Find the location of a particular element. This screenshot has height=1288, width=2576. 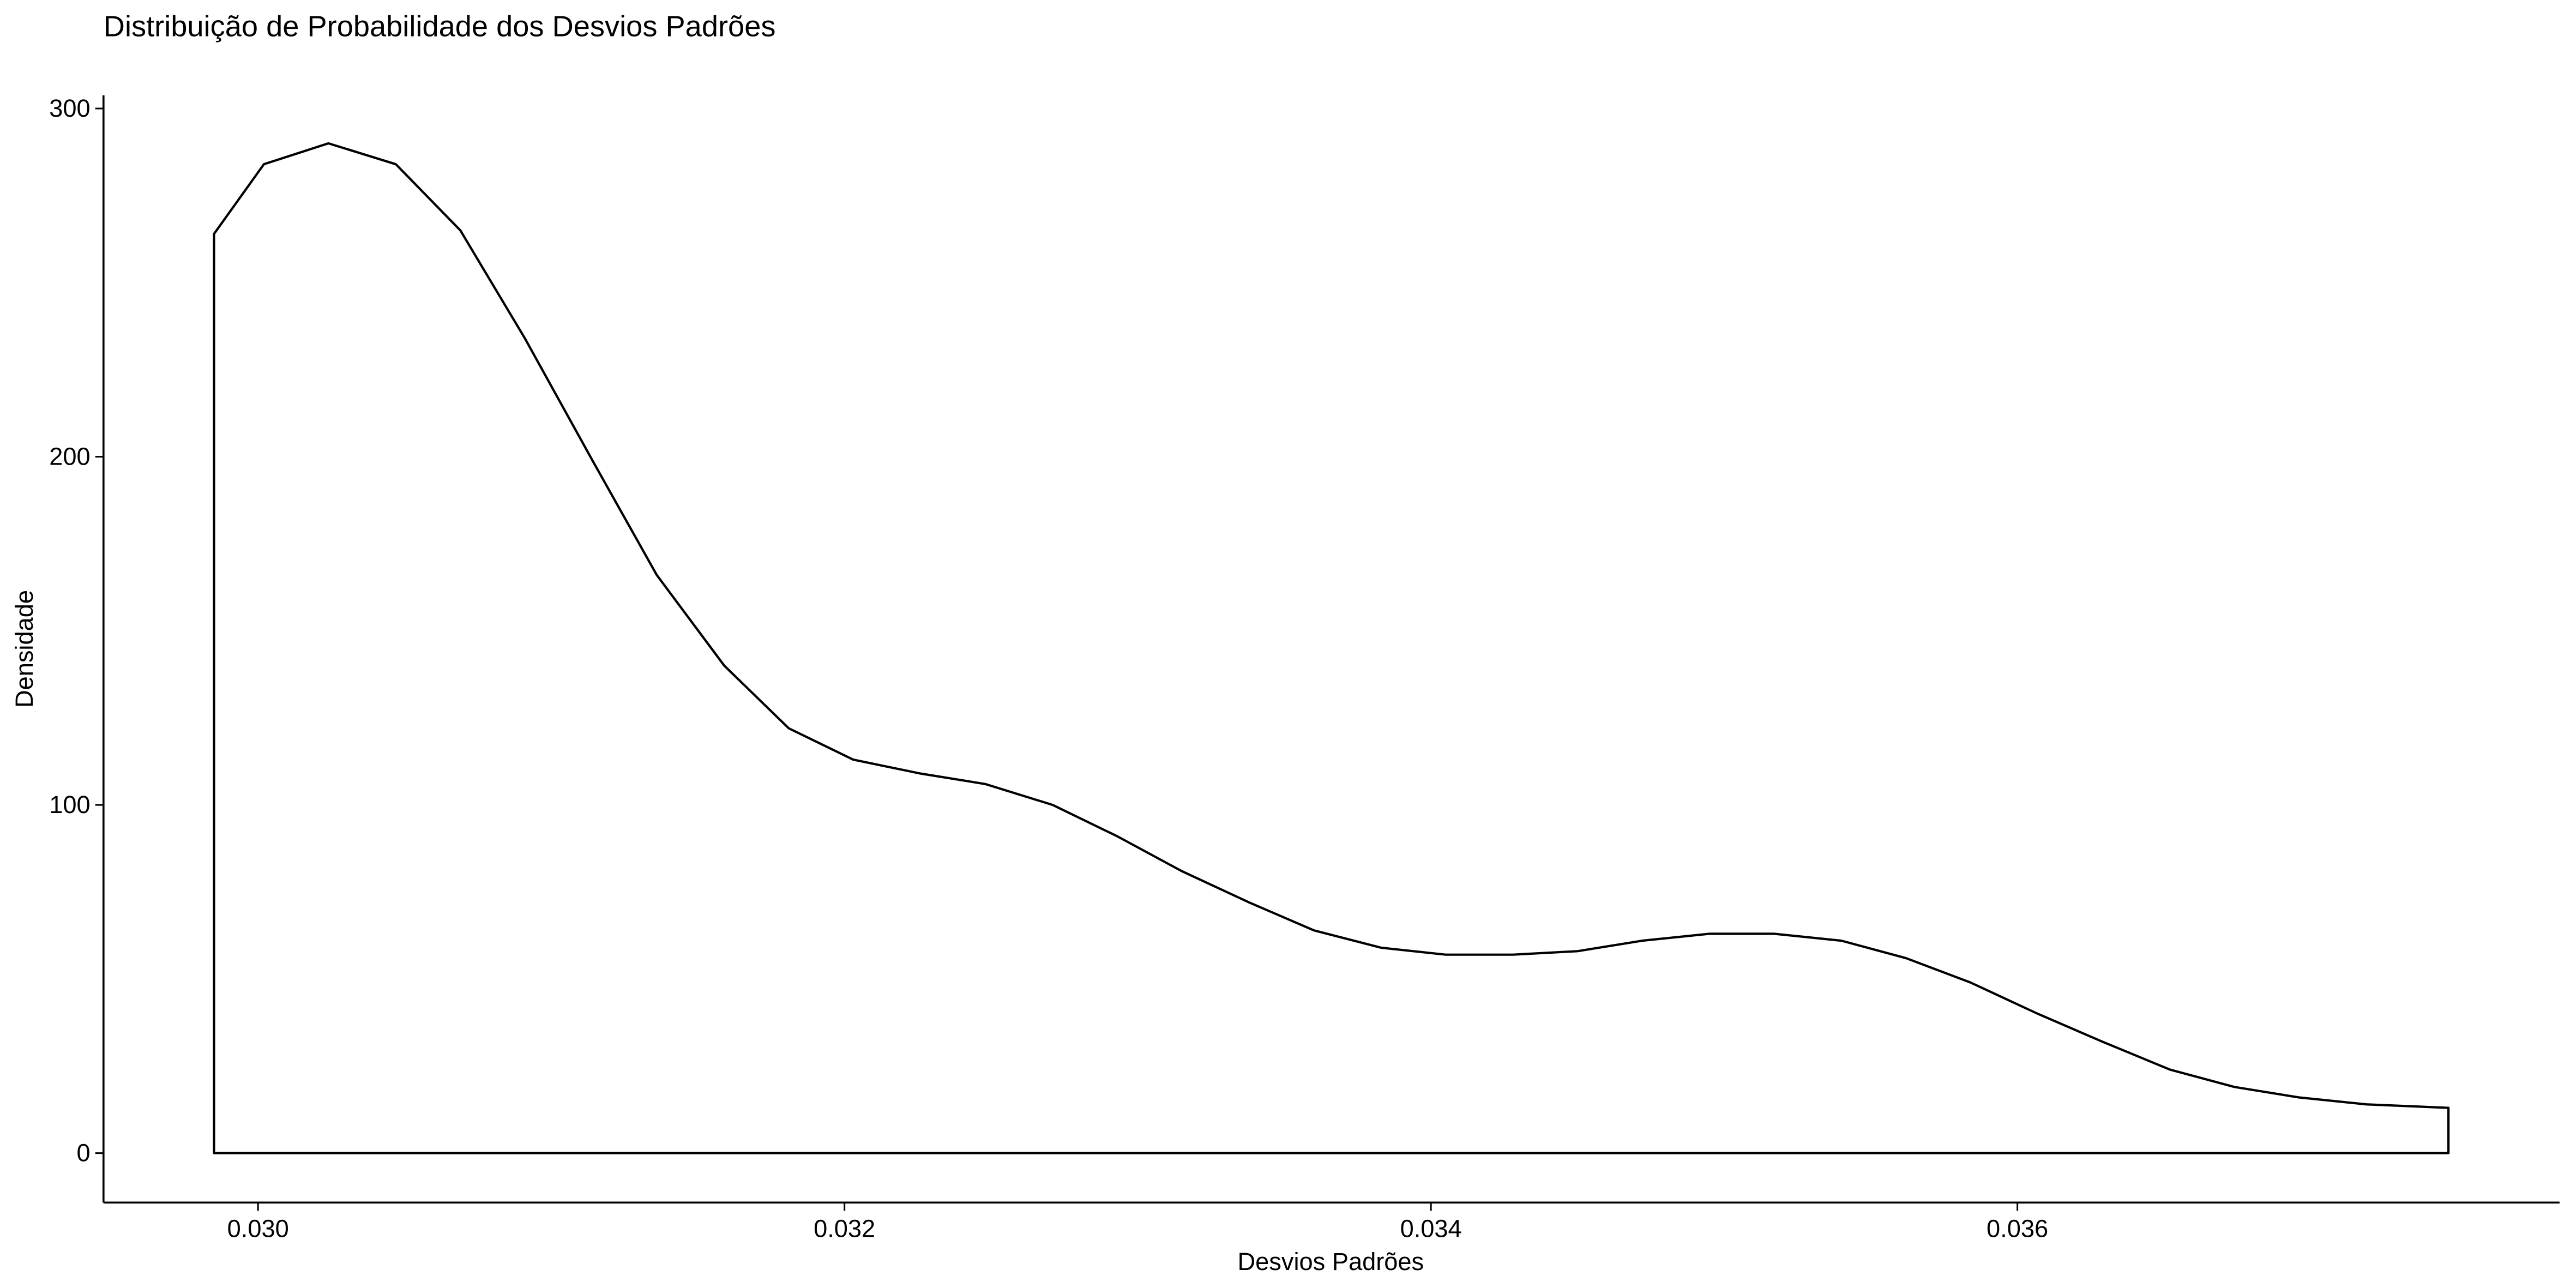

y-tick-label: 300 is located at coordinates (69, 108).